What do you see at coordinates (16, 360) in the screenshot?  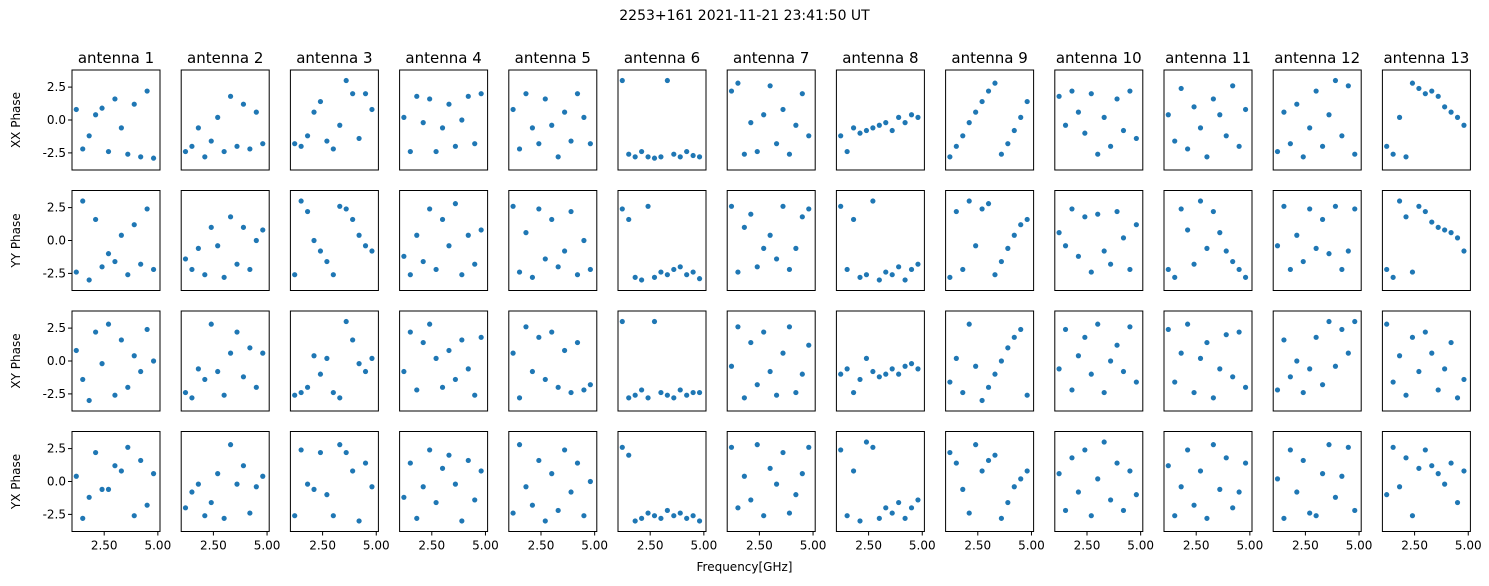 I see `row-label-xy-phase: XY Phase` at bounding box center [16, 360].